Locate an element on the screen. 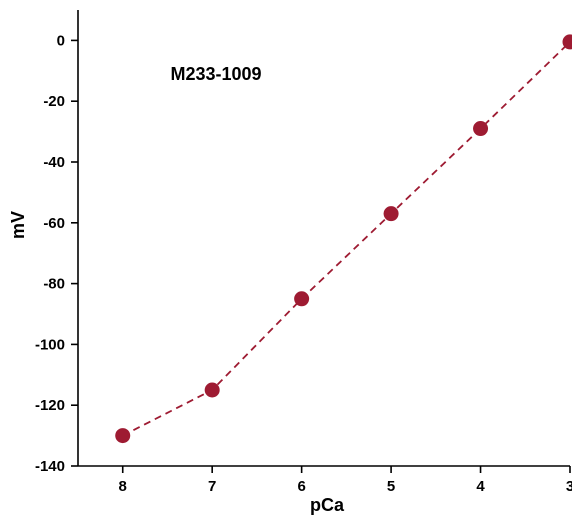 This screenshot has height=517, width=572. y-axis-label: mV is located at coordinates (18, 225).